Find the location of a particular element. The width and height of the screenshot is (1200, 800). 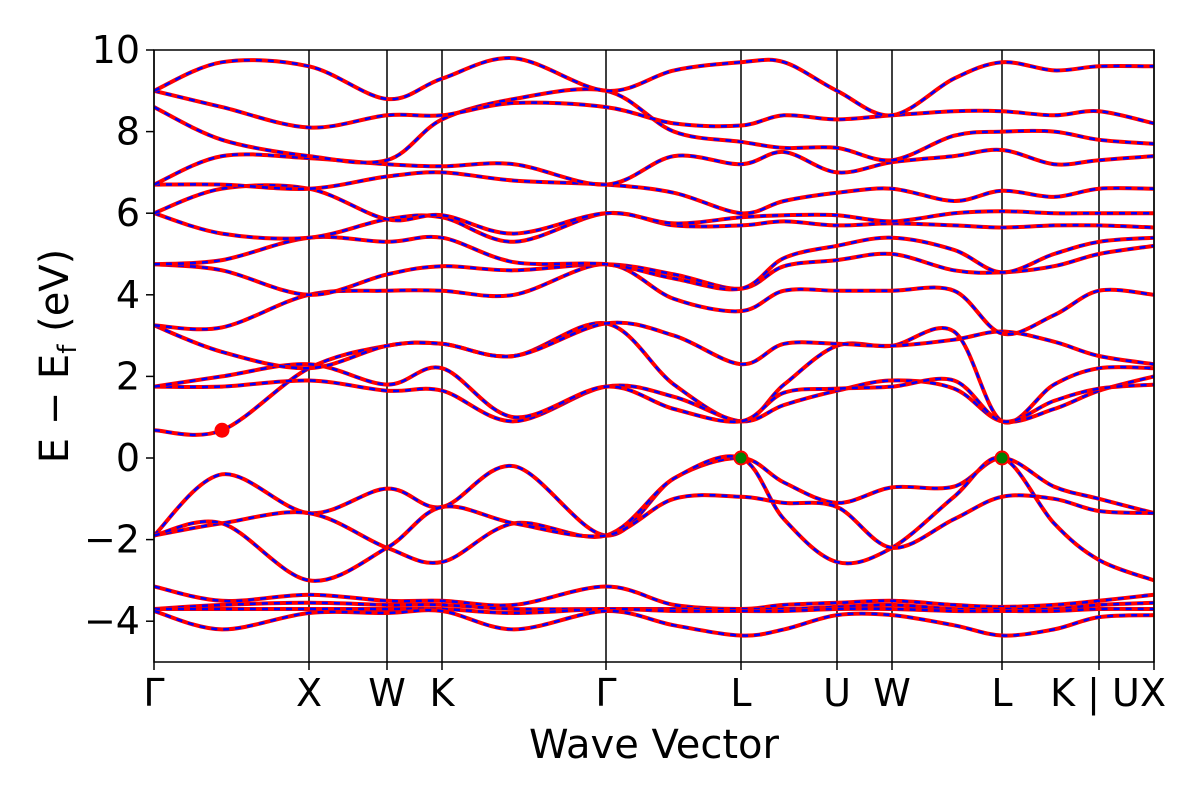

y-axis-label-main: E − E is located at coordinates (55, 409).